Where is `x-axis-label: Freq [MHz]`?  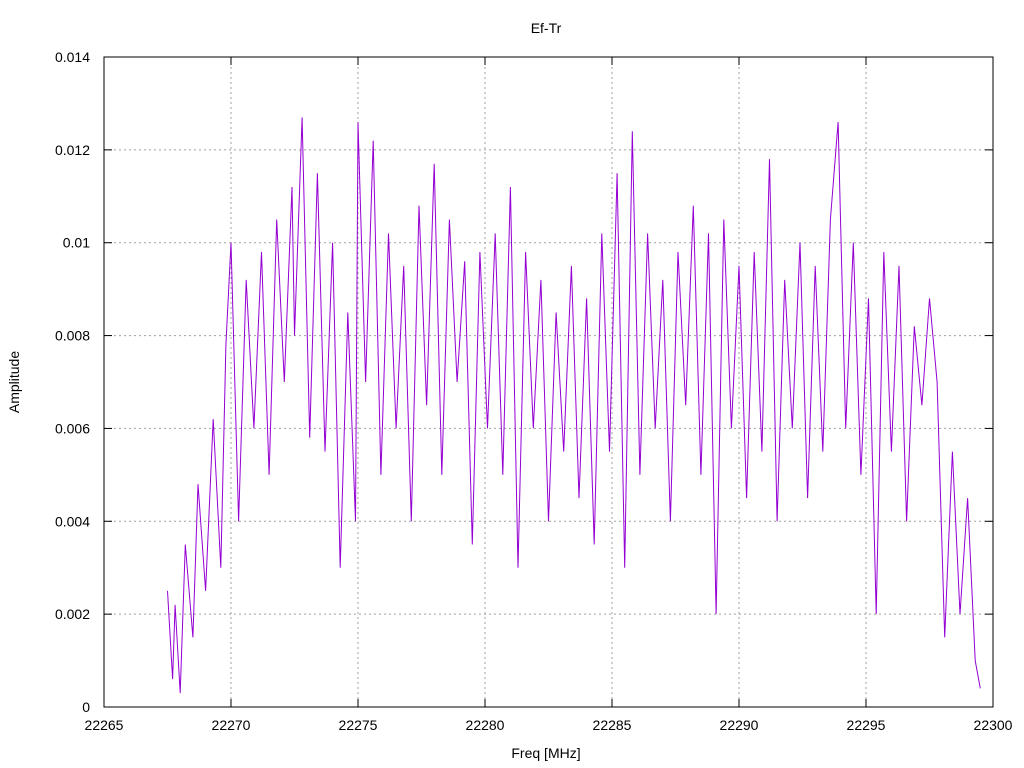 x-axis-label: Freq [MHz] is located at coordinates (545, 753).